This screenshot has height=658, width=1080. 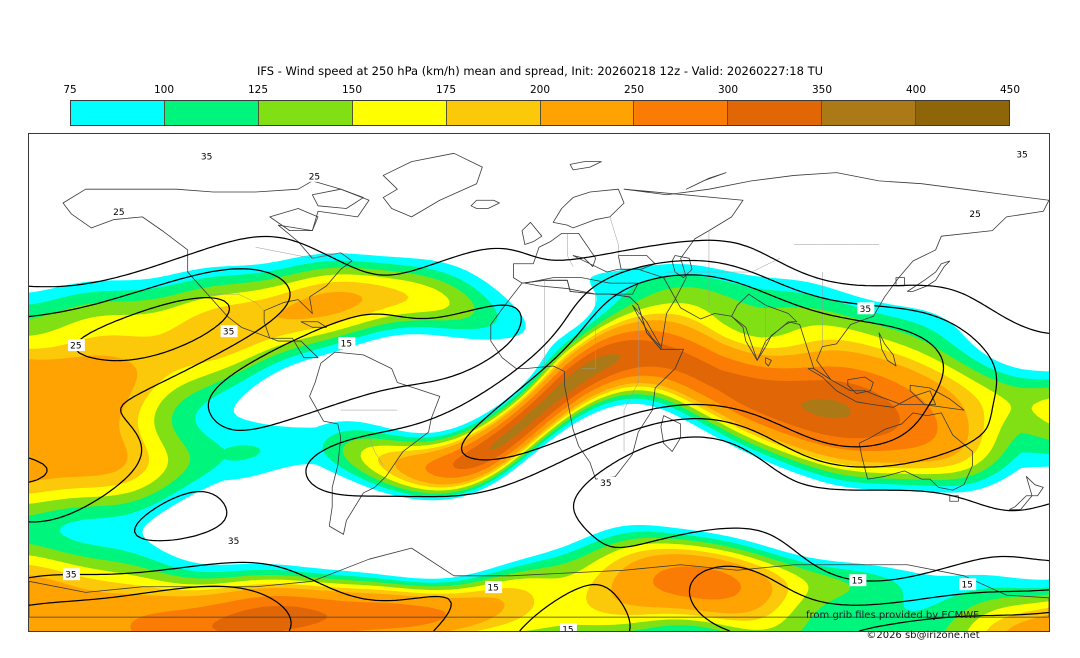 I want to click on coastline-tasmania, so click(x=954, y=498).